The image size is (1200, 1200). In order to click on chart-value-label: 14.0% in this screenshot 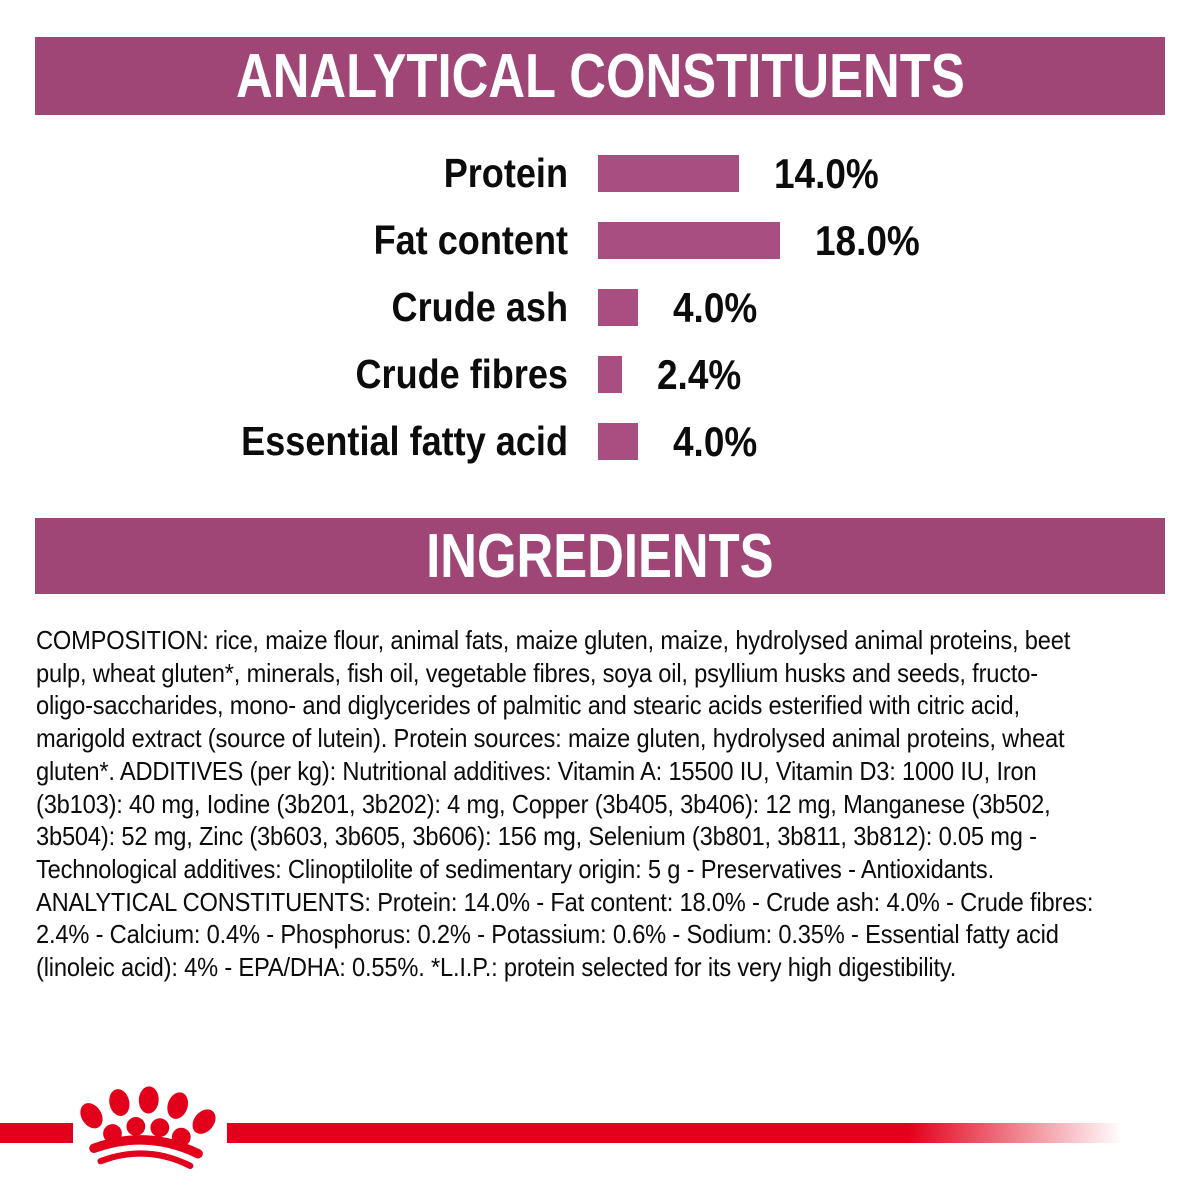, I will do `click(827, 173)`.